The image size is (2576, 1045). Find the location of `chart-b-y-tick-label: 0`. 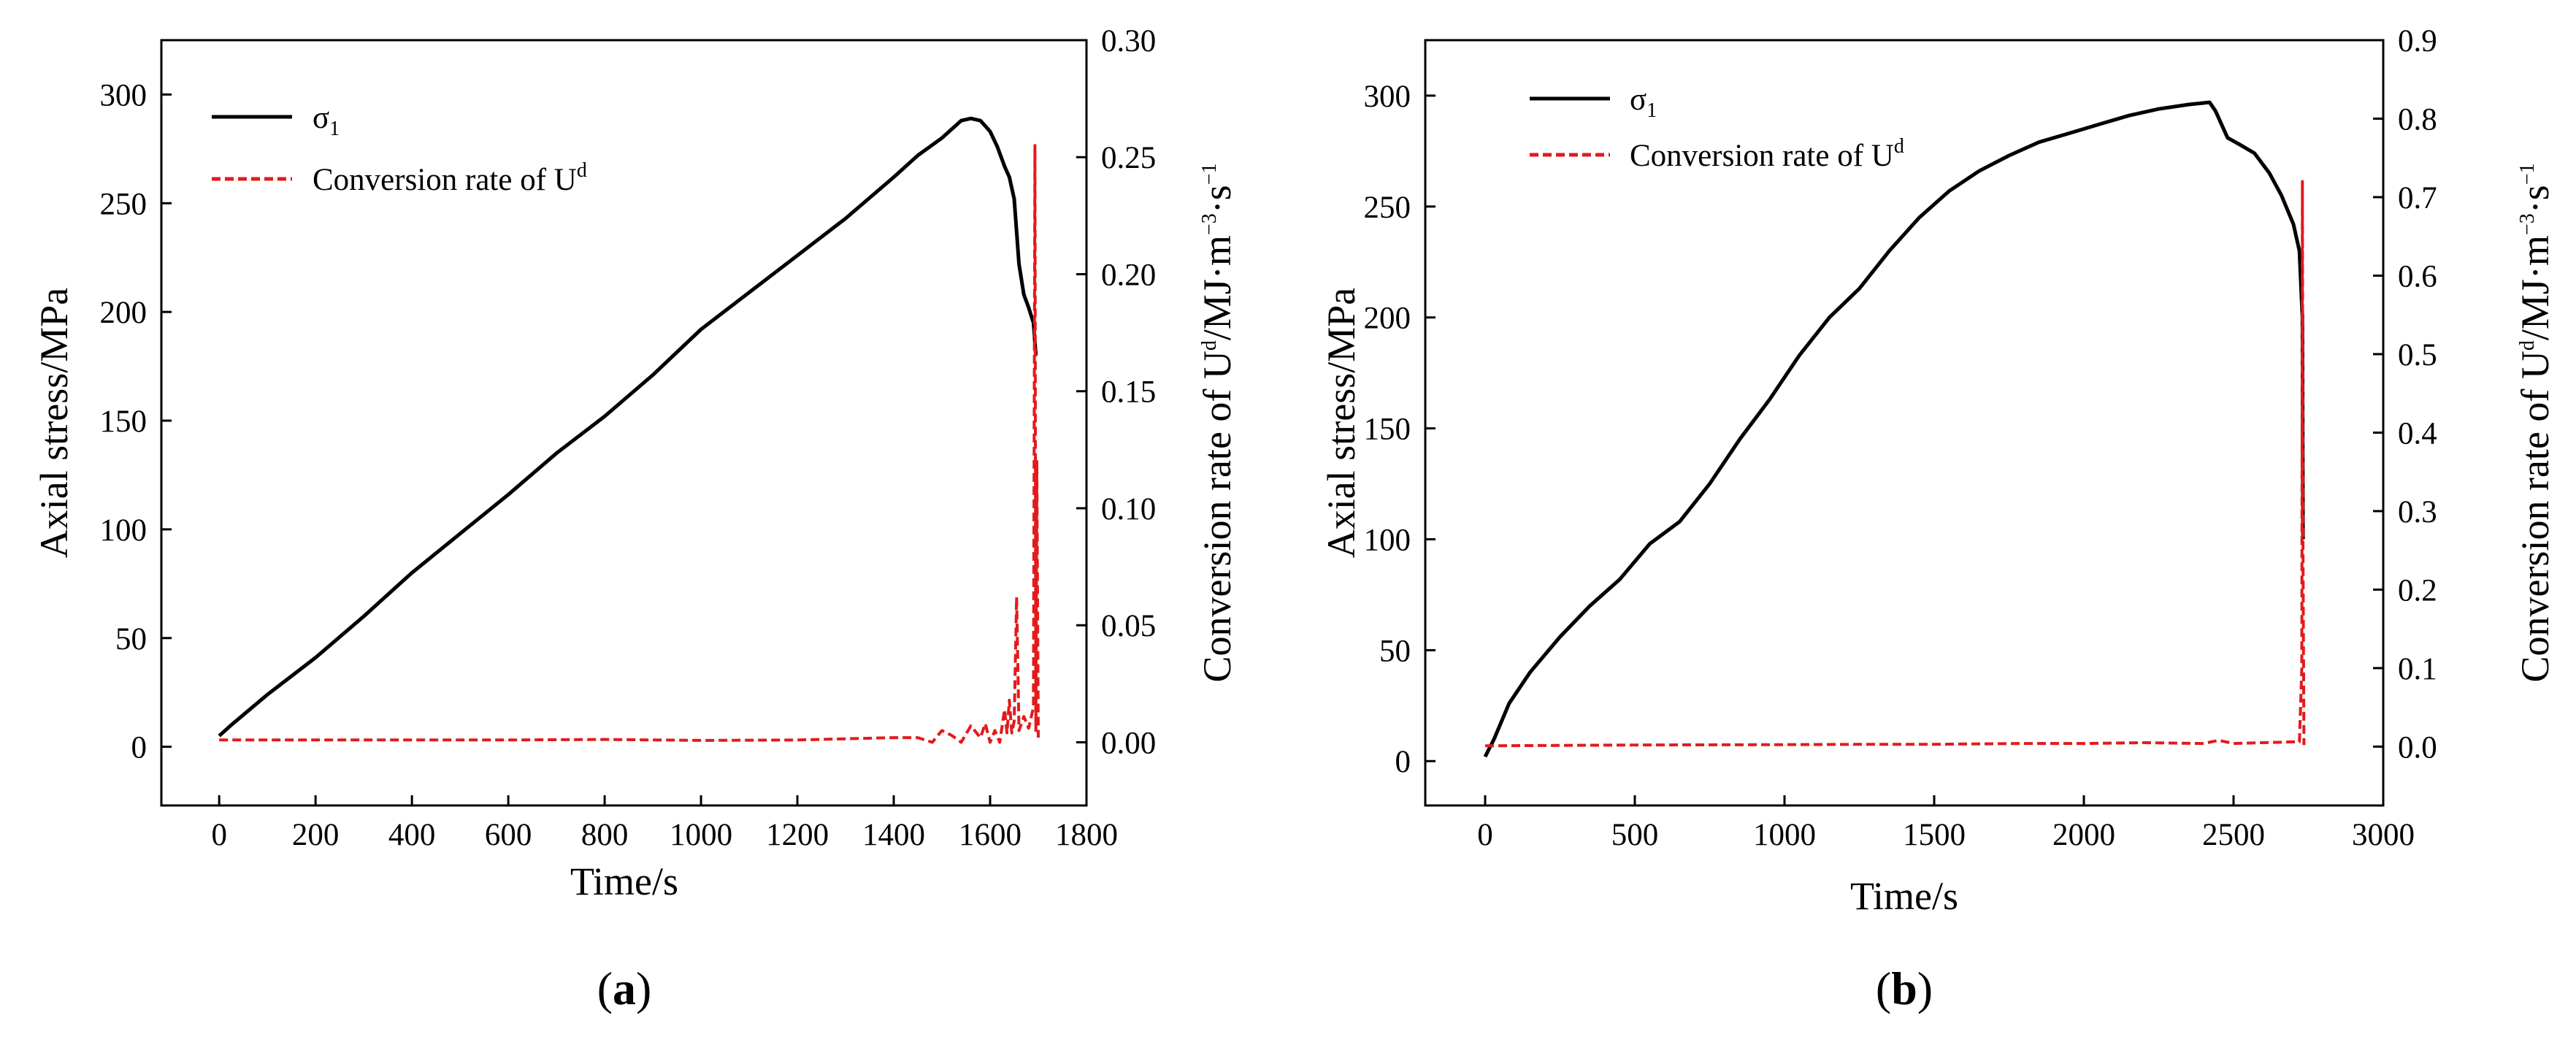

chart-b-y-tick-label: 0 is located at coordinates (1403, 762).